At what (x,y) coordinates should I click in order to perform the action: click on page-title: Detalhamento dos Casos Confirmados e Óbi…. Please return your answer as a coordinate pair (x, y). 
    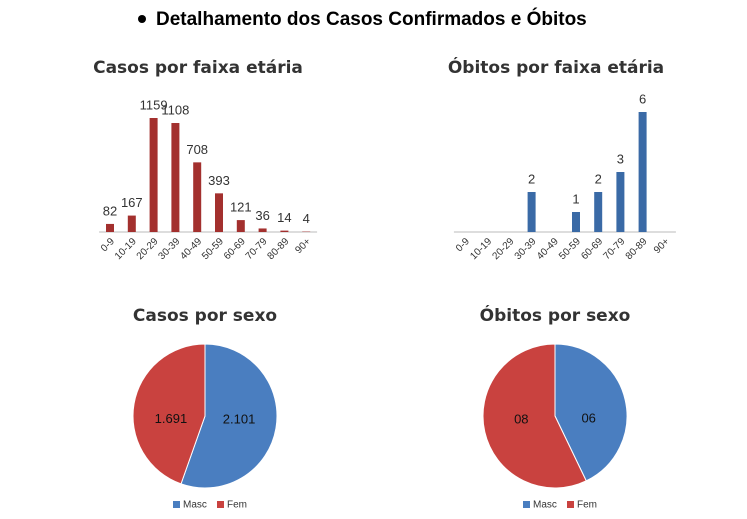
    Looking at the image, I should click on (371, 19).